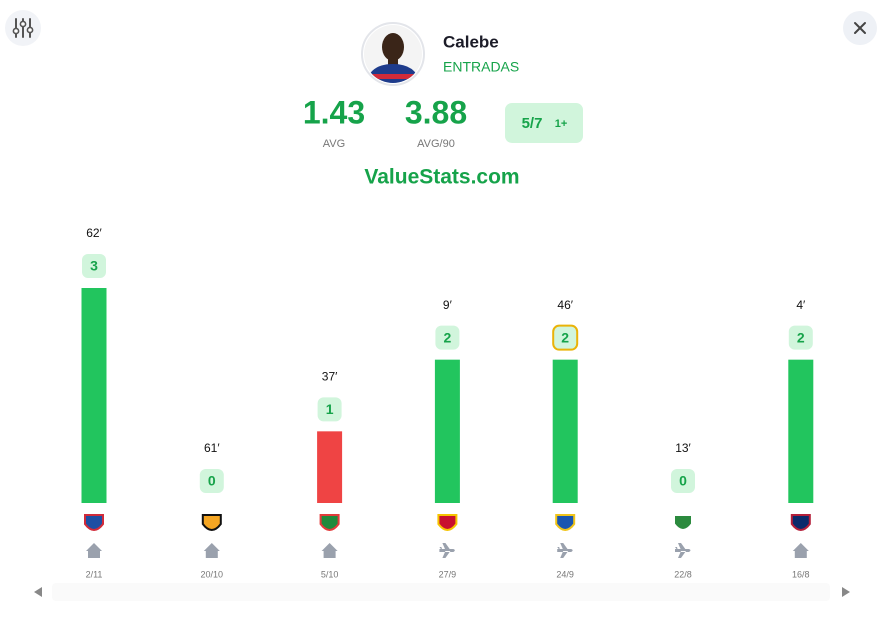 The image size is (884, 617). I want to click on date-label: 2/11, so click(94, 574).